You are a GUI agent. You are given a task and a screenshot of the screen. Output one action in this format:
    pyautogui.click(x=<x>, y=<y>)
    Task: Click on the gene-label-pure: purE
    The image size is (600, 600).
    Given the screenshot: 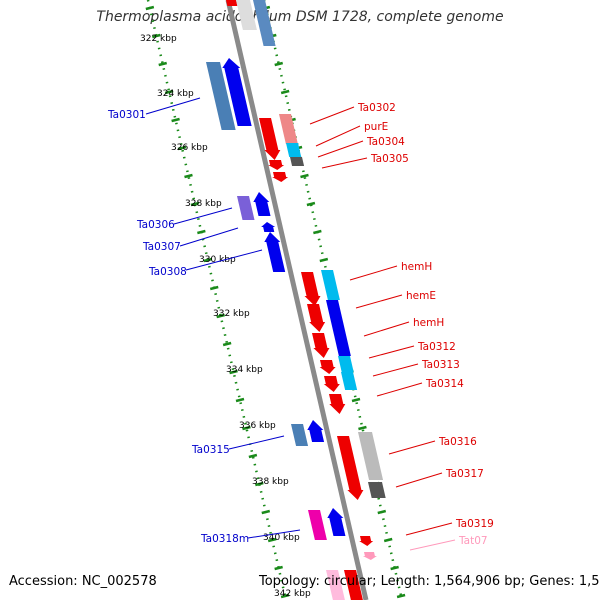 What is the action you would take?
    pyautogui.click(x=376, y=127)
    